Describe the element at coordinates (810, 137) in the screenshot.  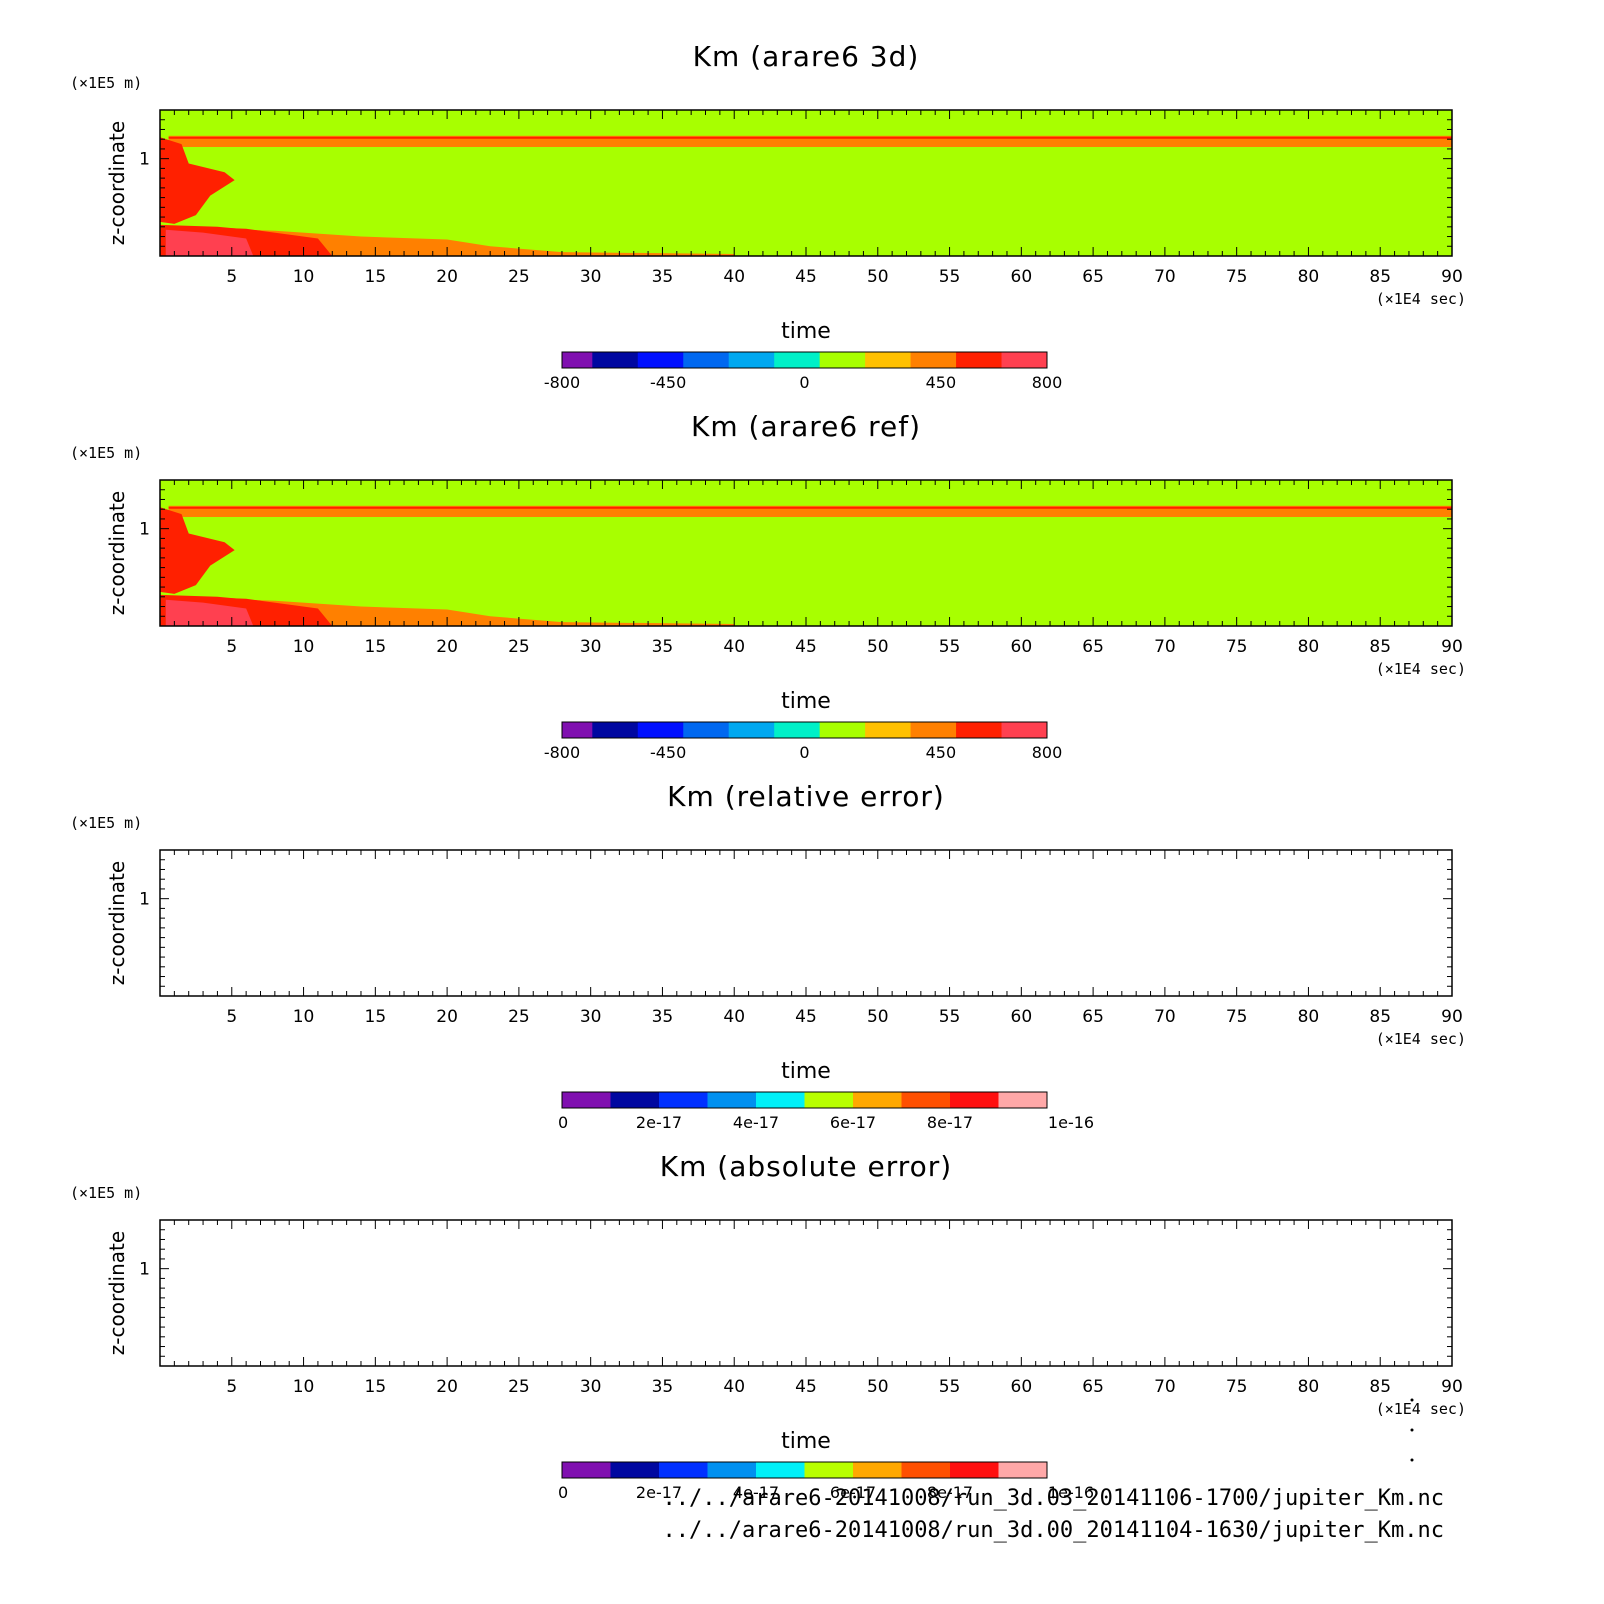
I see `field-upper-line` at that location.